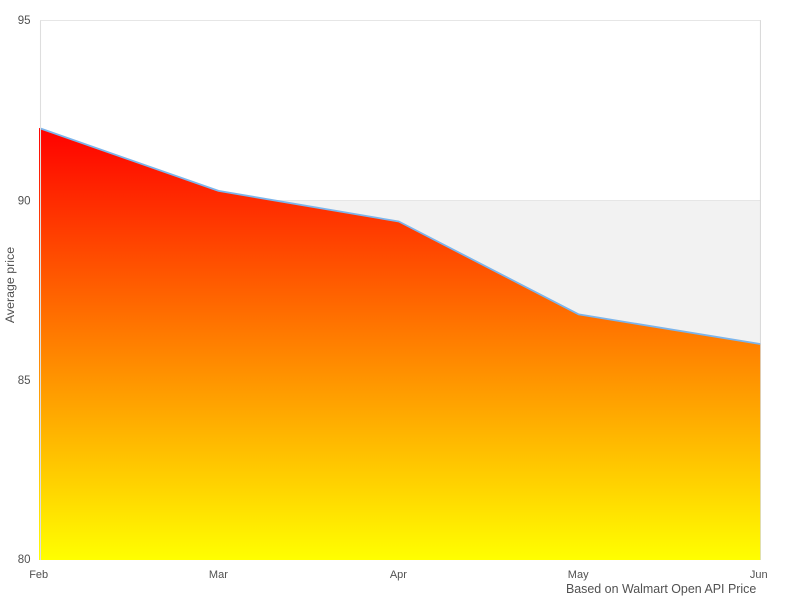  Describe the element at coordinates (759, 575) in the screenshot. I see `svg-text: Jun` at that location.